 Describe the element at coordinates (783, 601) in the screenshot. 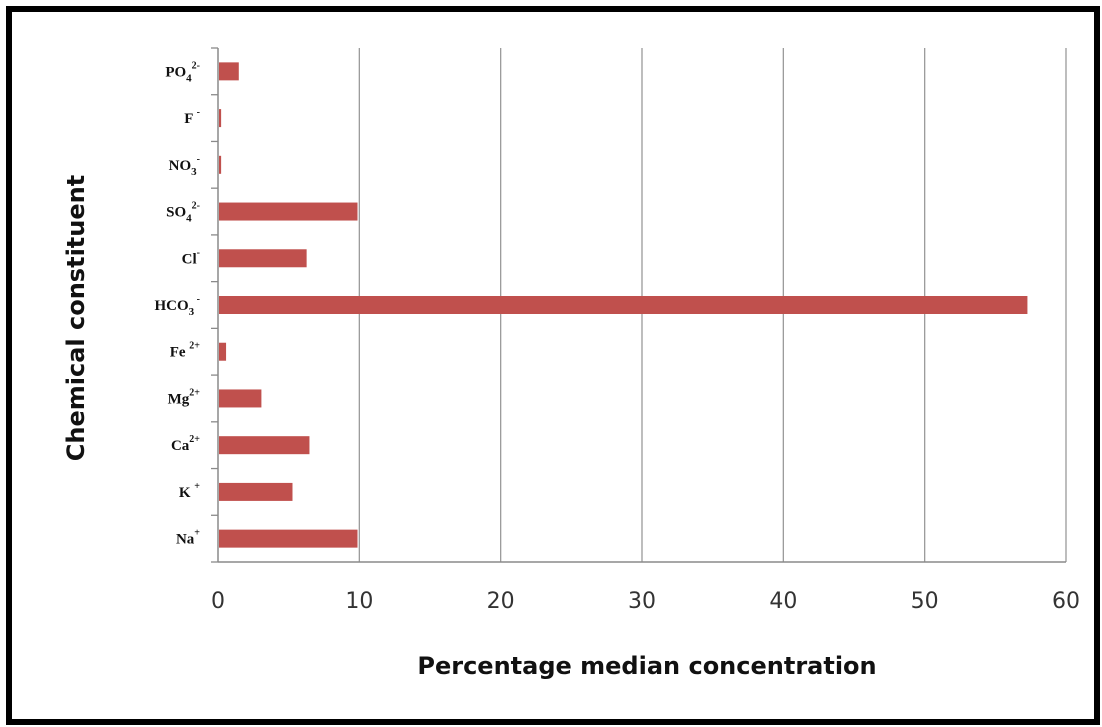

I see `x-tick-label: 40` at that location.